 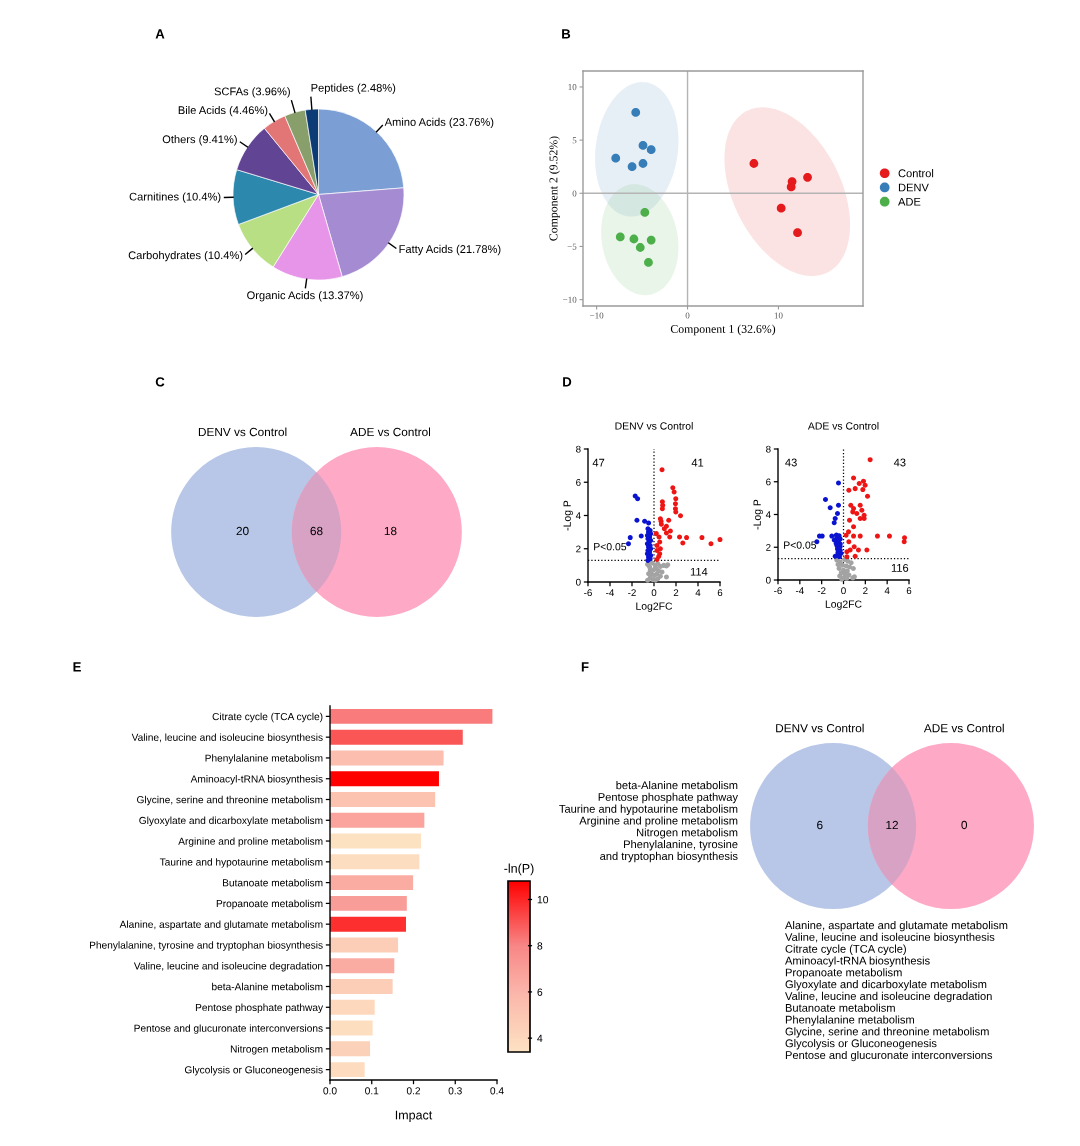 What do you see at coordinates (414, 1116) in the screenshot?
I see `x-axis-title: Impact` at bounding box center [414, 1116].